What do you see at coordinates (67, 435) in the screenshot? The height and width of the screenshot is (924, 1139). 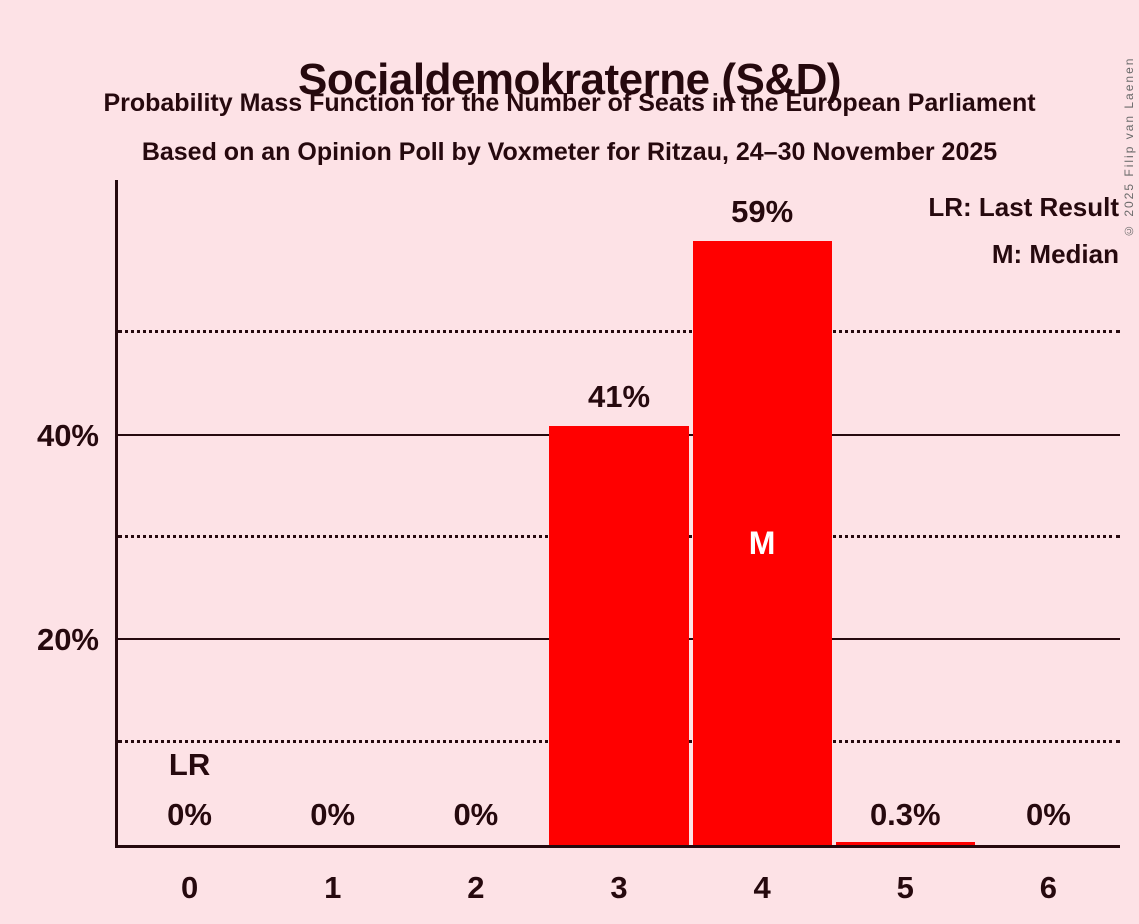 I see `y-tick-label-40: 40%` at bounding box center [67, 435].